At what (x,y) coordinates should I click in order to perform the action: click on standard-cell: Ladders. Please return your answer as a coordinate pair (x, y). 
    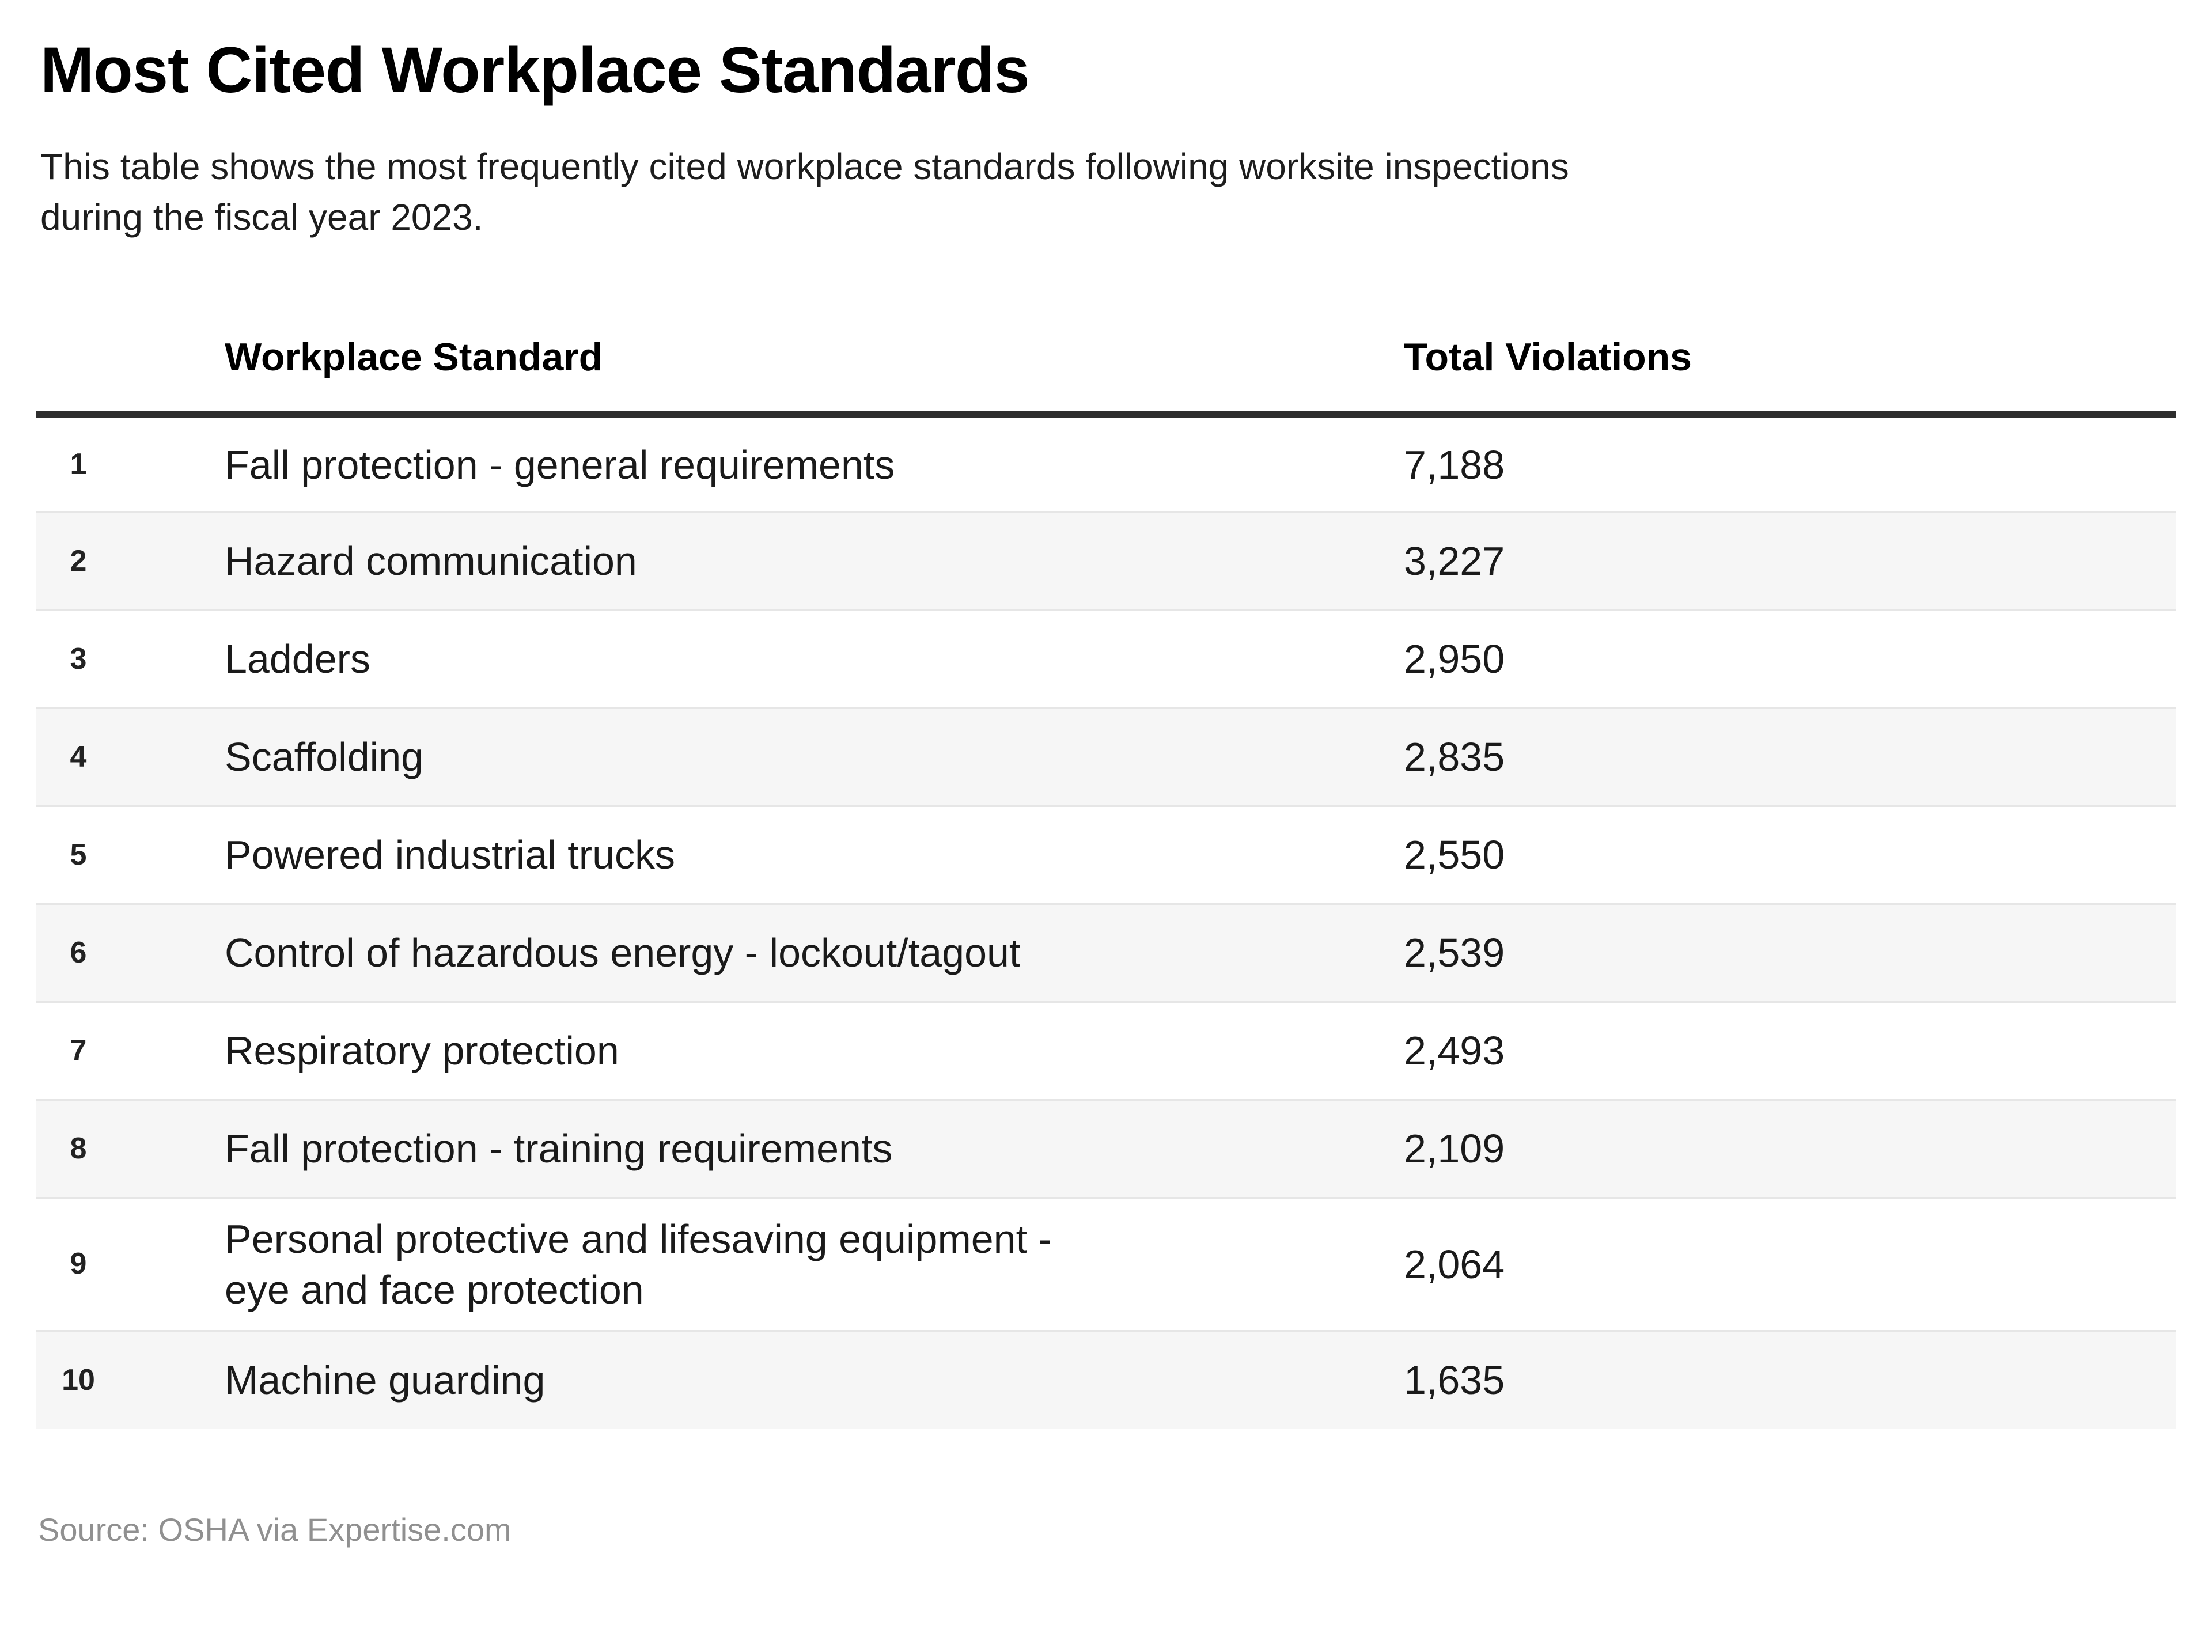
    Looking at the image, I should click on (762, 658).